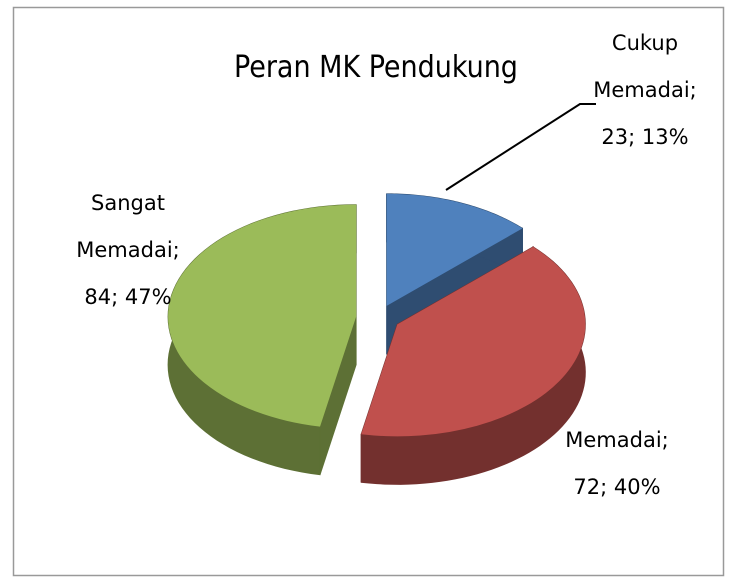 This screenshot has width=733, height=581. What do you see at coordinates (616, 463) in the screenshot?
I see `data-label: Memadai; 72; 40%` at bounding box center [616, 463].